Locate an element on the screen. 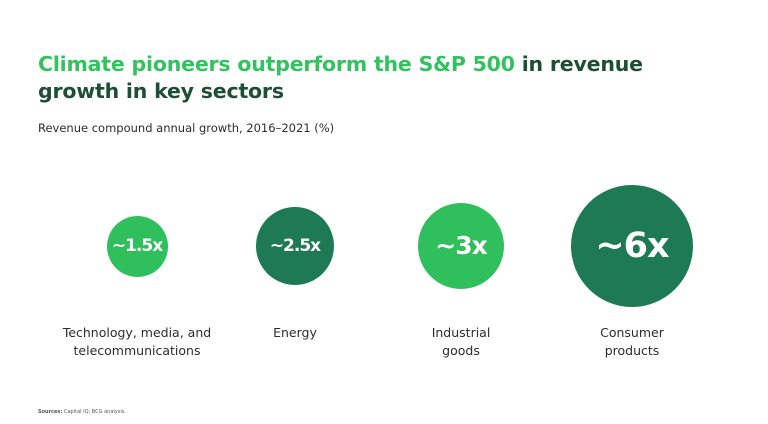 The width and height of the screenshot is (768, 424). sources-label: Sources: is located at coordinates (50, 412).